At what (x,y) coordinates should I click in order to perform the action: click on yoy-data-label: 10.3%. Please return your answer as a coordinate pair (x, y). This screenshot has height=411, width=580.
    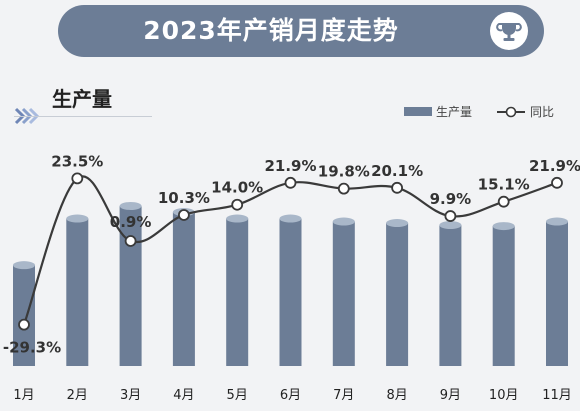
    Looking at the image, I should click on (184, 198).